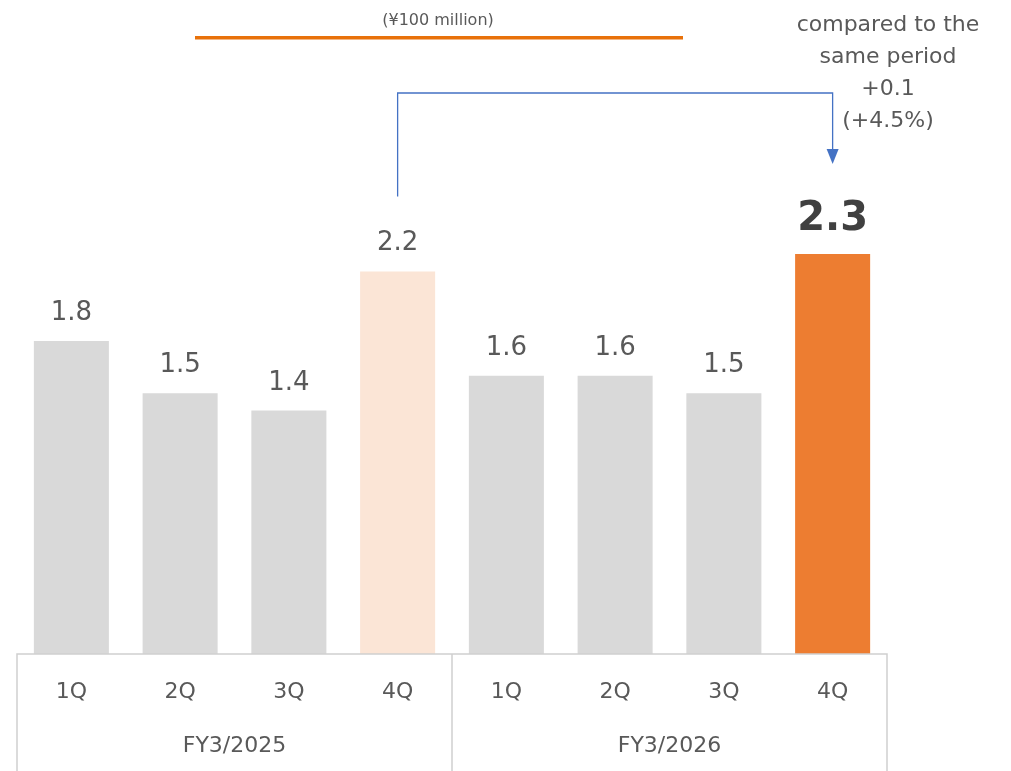 Image resolution: width=1011 pixels, height=771 pixels. What do you see at coordinates (397, 241) in the screenshot?
I see `data-label: 2.2` at bounding box center [397, 241].